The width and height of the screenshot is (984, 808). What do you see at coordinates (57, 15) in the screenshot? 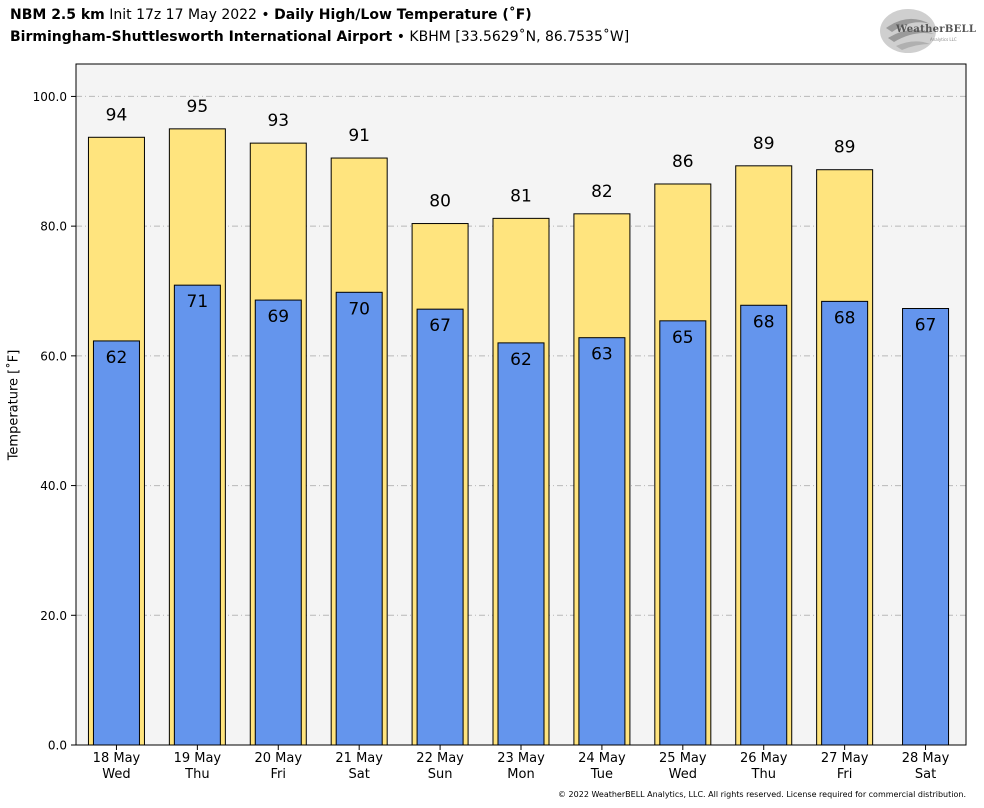
I see `model-name: NBM 2.5 km` at bounding box center [57, 15].